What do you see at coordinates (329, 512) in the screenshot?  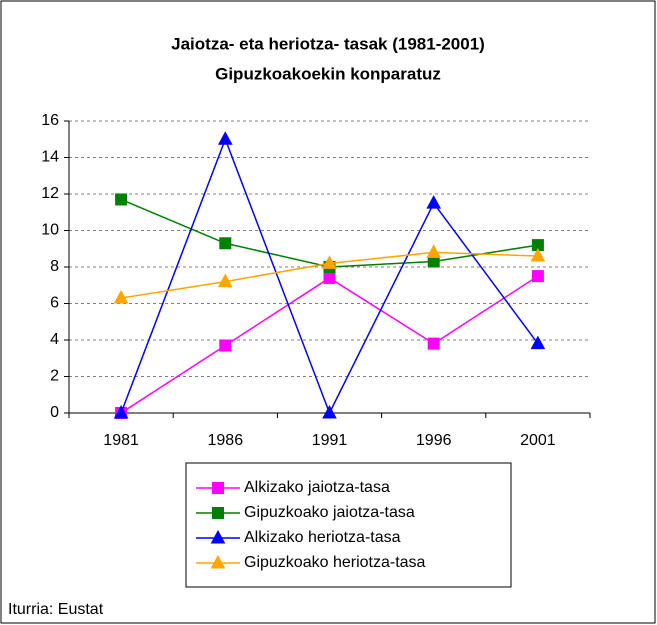 I see `legend-label: Gipuzkoako jaiotza-tasa` at bounding box center [329, 512].